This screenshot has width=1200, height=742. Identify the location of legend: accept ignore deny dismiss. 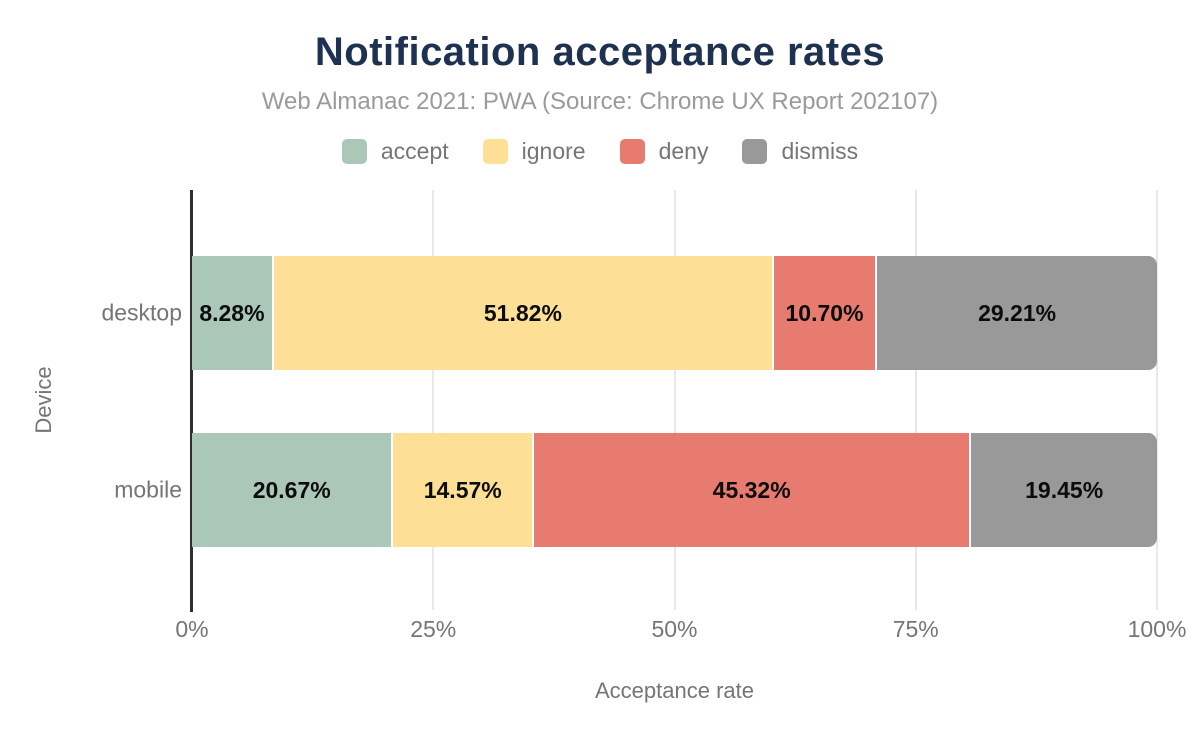
(600, 151).